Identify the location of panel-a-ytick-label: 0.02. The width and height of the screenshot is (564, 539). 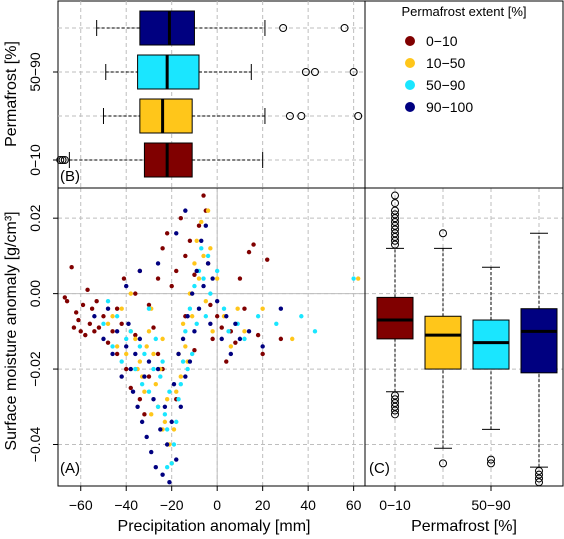
(35, 217).